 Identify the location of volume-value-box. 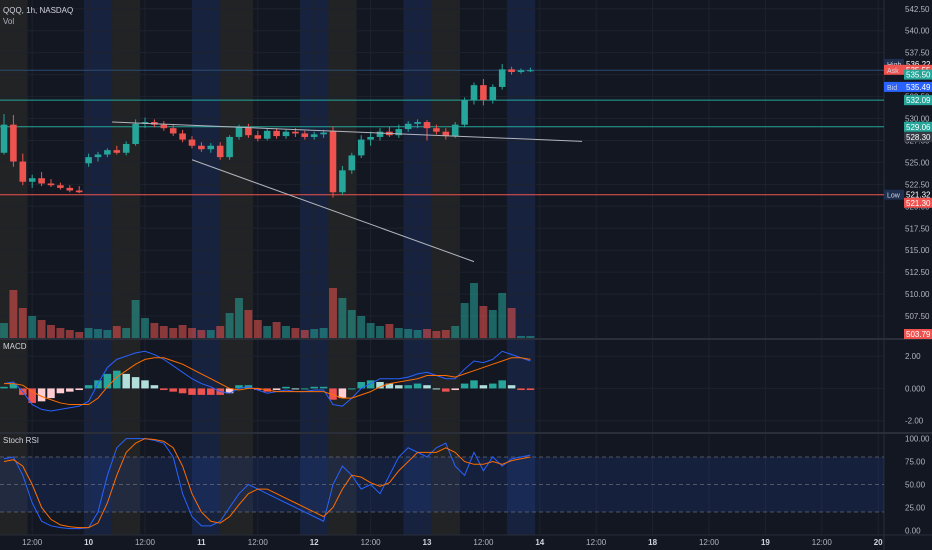
(918, 334).